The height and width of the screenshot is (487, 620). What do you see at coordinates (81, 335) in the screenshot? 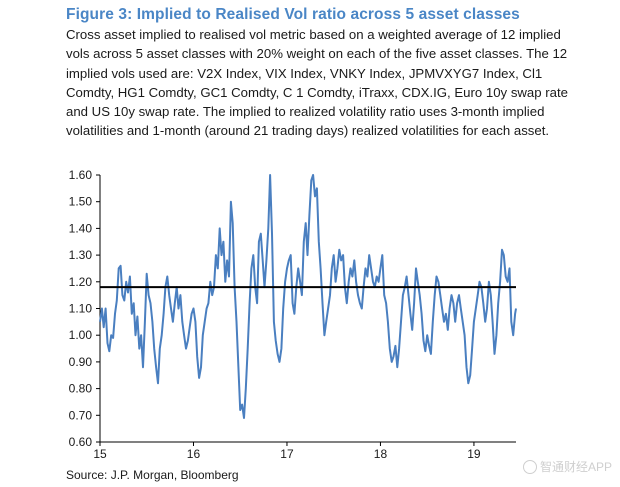
I see `y-tick-label: 1.00` at bounding box center [81, 335].